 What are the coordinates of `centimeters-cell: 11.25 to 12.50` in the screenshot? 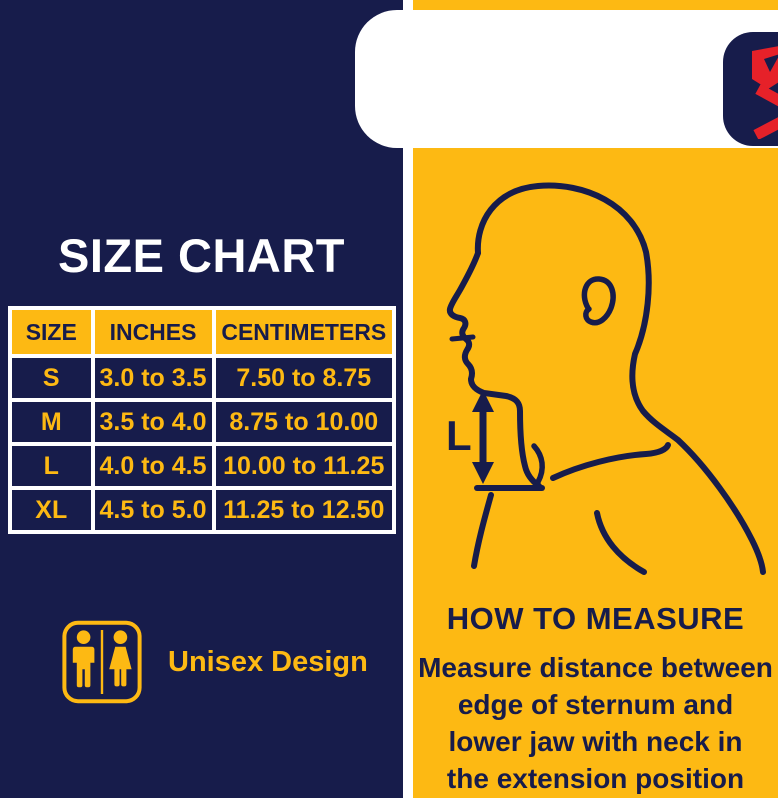 It's located at (303, 510).